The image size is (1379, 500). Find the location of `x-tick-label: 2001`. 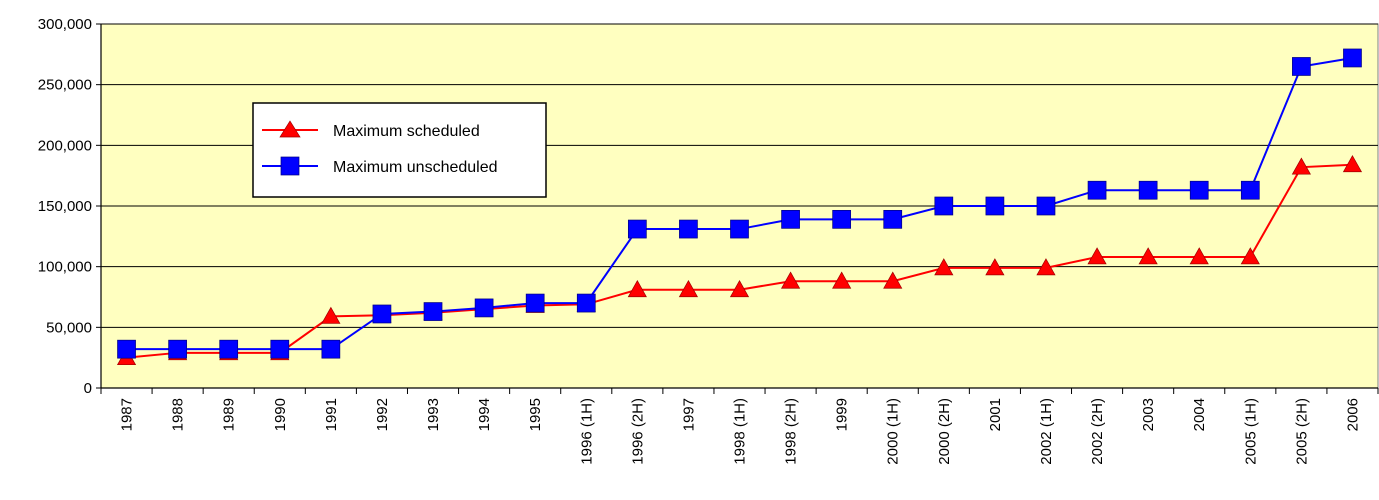

x-tick-label: 2001 is located at coordinates (995, 414).